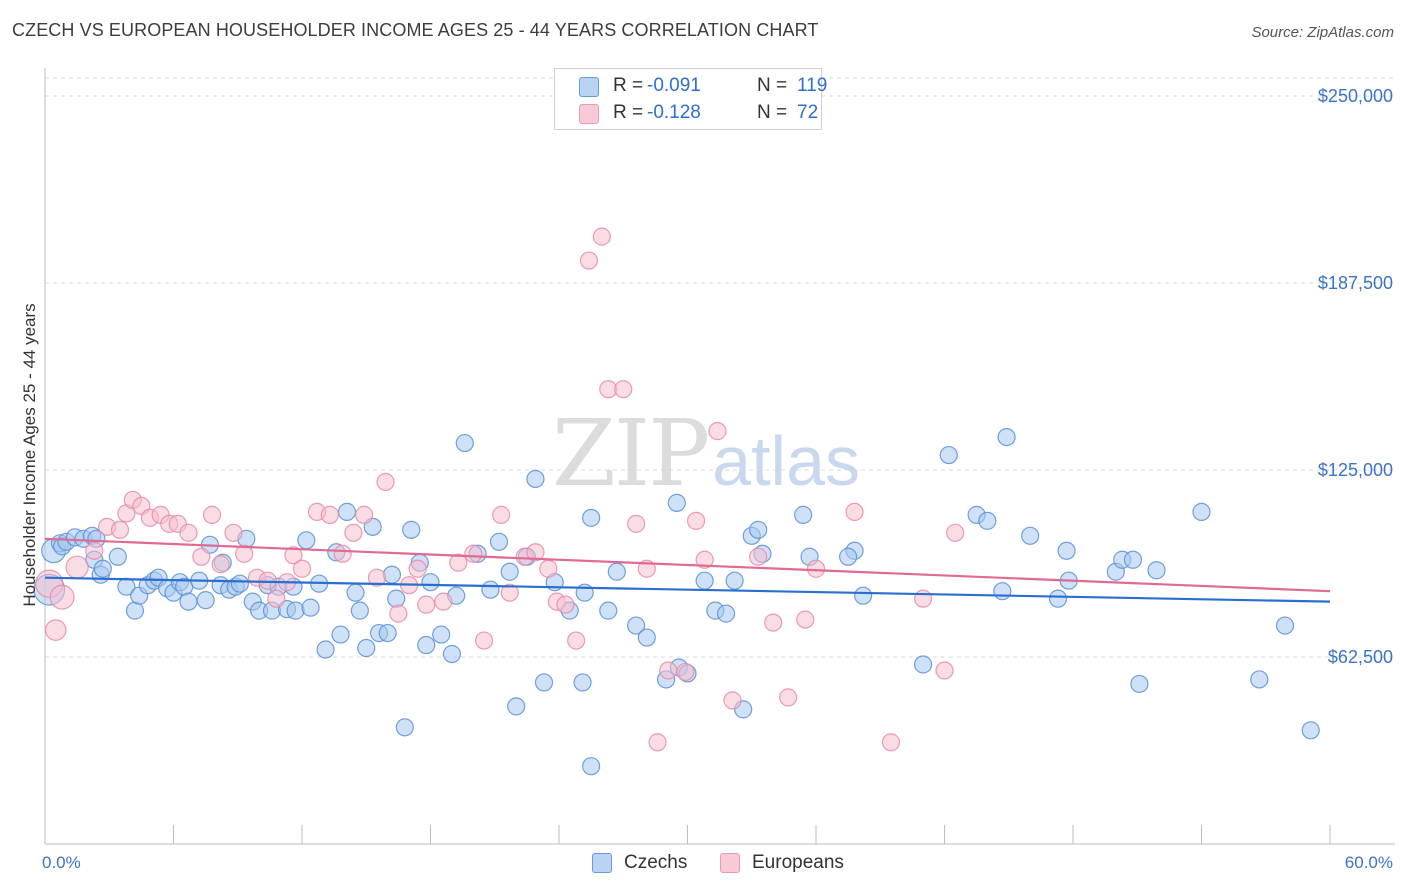  I want to click on europeans-r-label: R =, so click(628, 112).